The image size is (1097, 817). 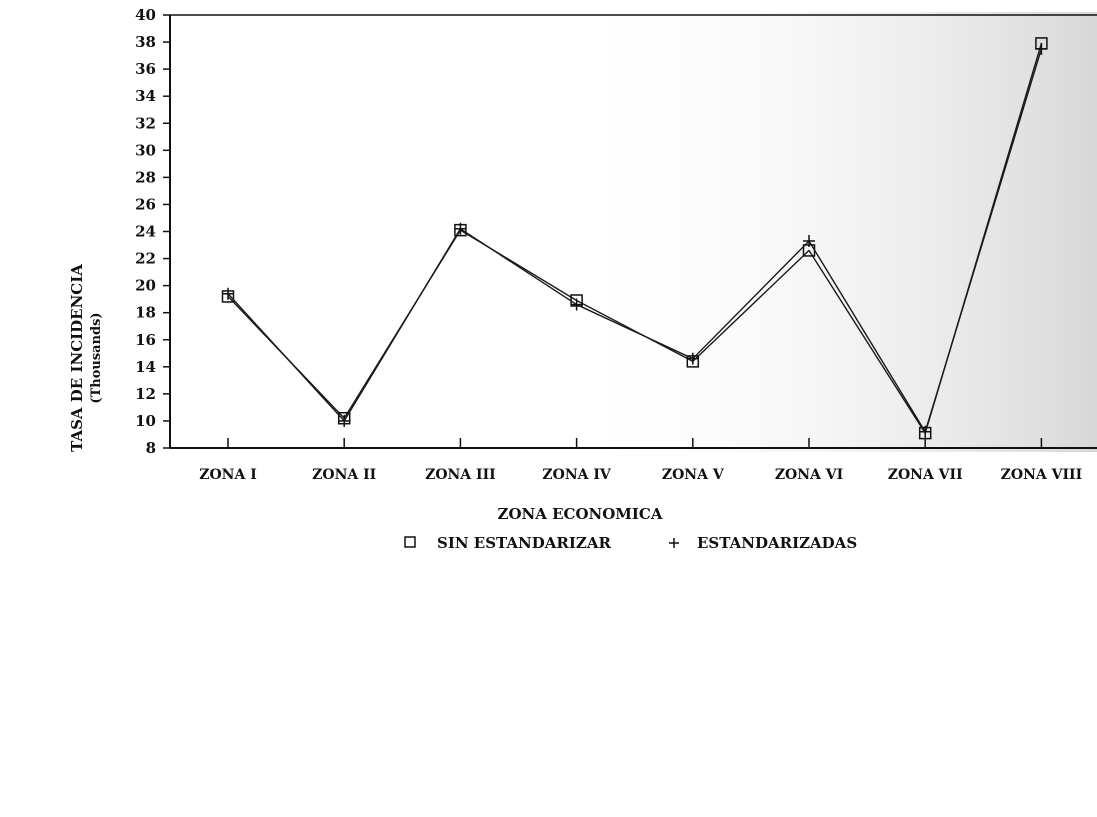 I want to click on legend-item-sin-estandarizar: SIN ESTANDARIZAR, so click(x=507, y=543).